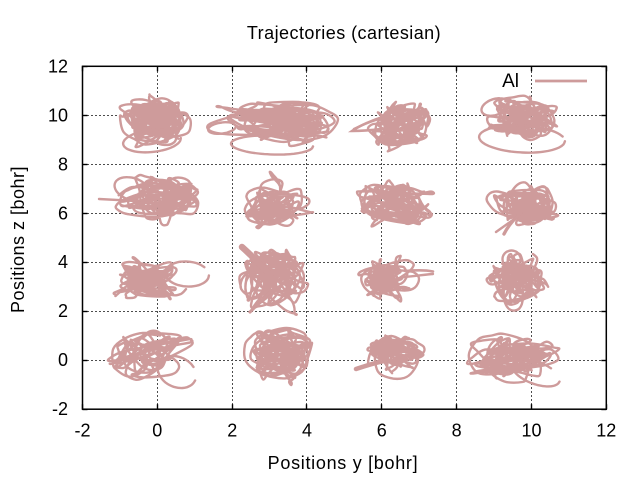 This screenshot has width=640, height=485. What do you see at coordinates (343, 463) in the screenshot?
I see `svg-text: Positions y [bohr]` at bounding box center [343, 463].